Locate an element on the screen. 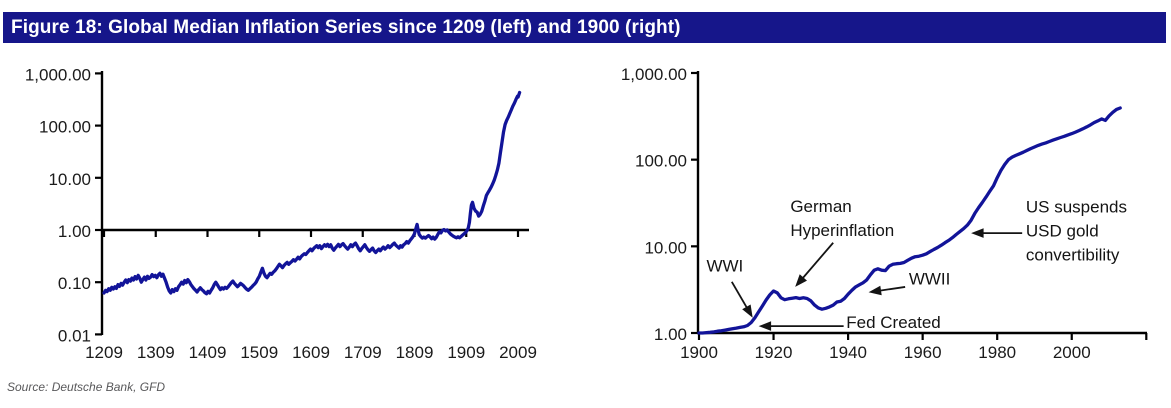  x-tick-label: 1980 is located at coordinates (997, 352).